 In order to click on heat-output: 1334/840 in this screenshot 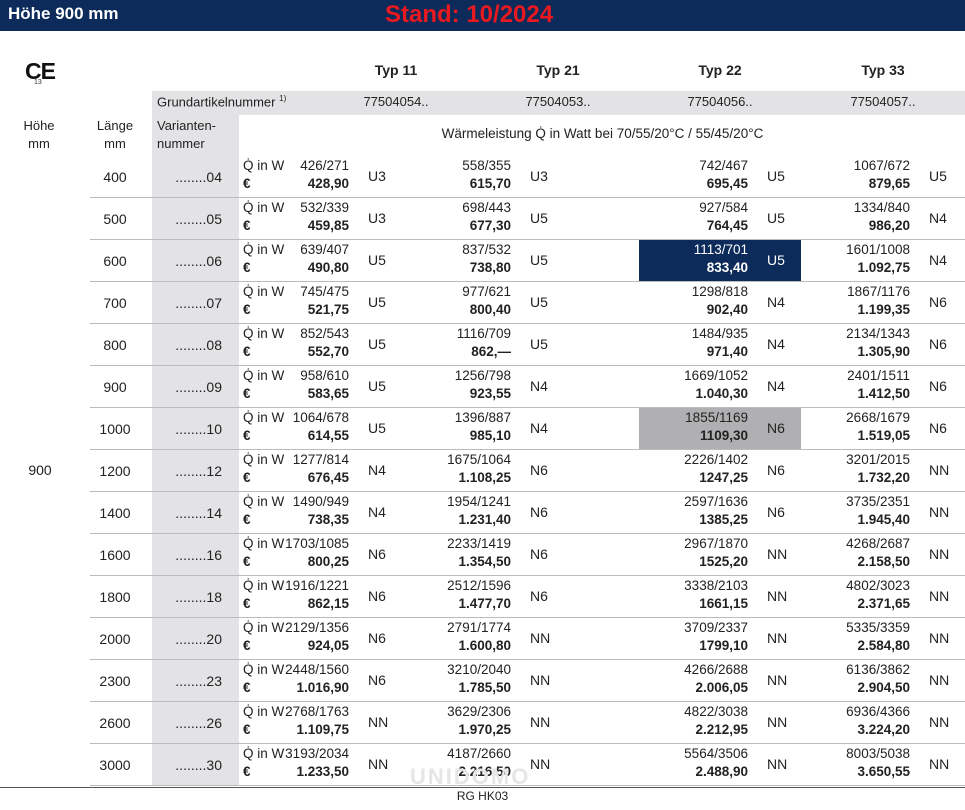, I will do `click(881, 207)`.